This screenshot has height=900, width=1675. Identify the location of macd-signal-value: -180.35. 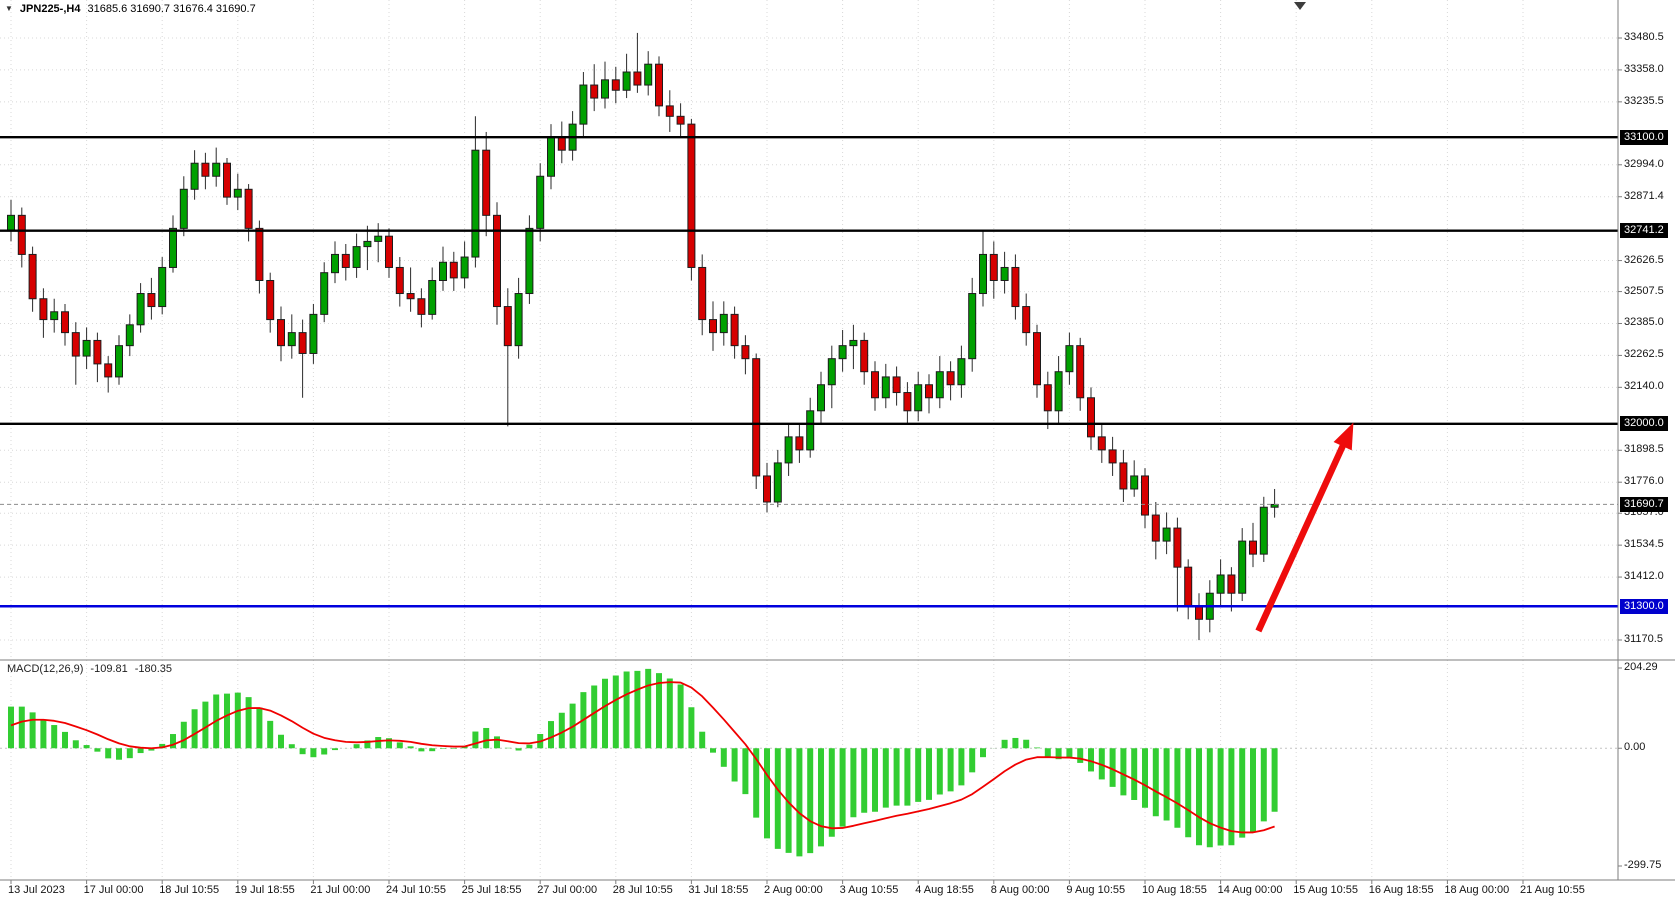
(153, 669).